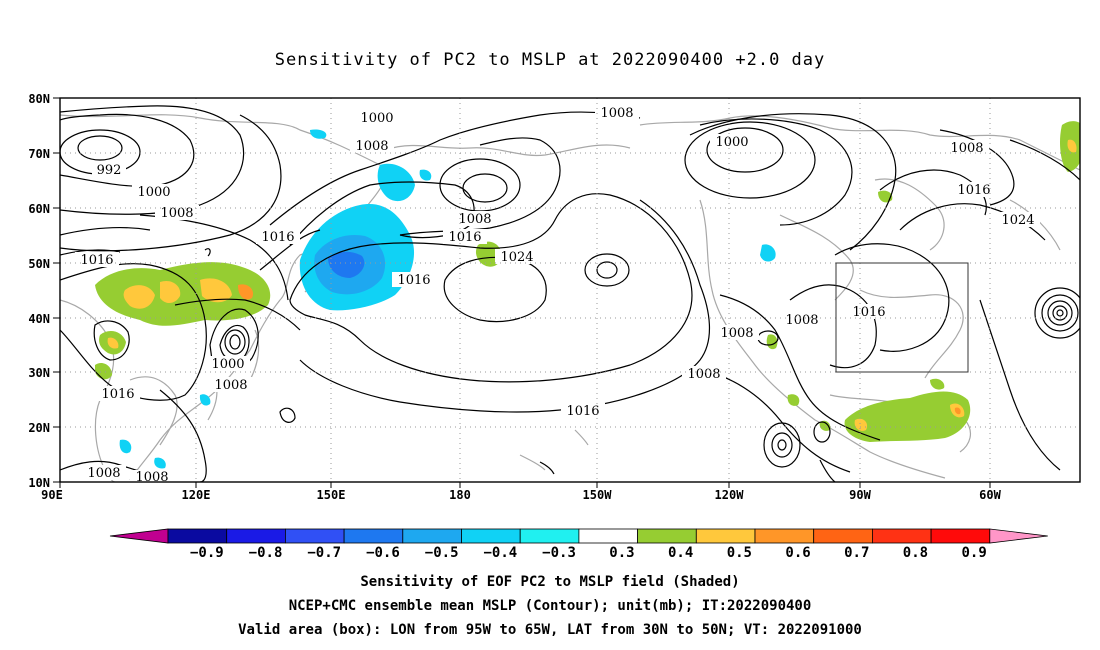 The height and width of the screenshot is (650, 1100). What do you see at coordinates (460, 495) in the screenshot?
I see `lon-tick-label: 180` at bounding box center [460, 495].